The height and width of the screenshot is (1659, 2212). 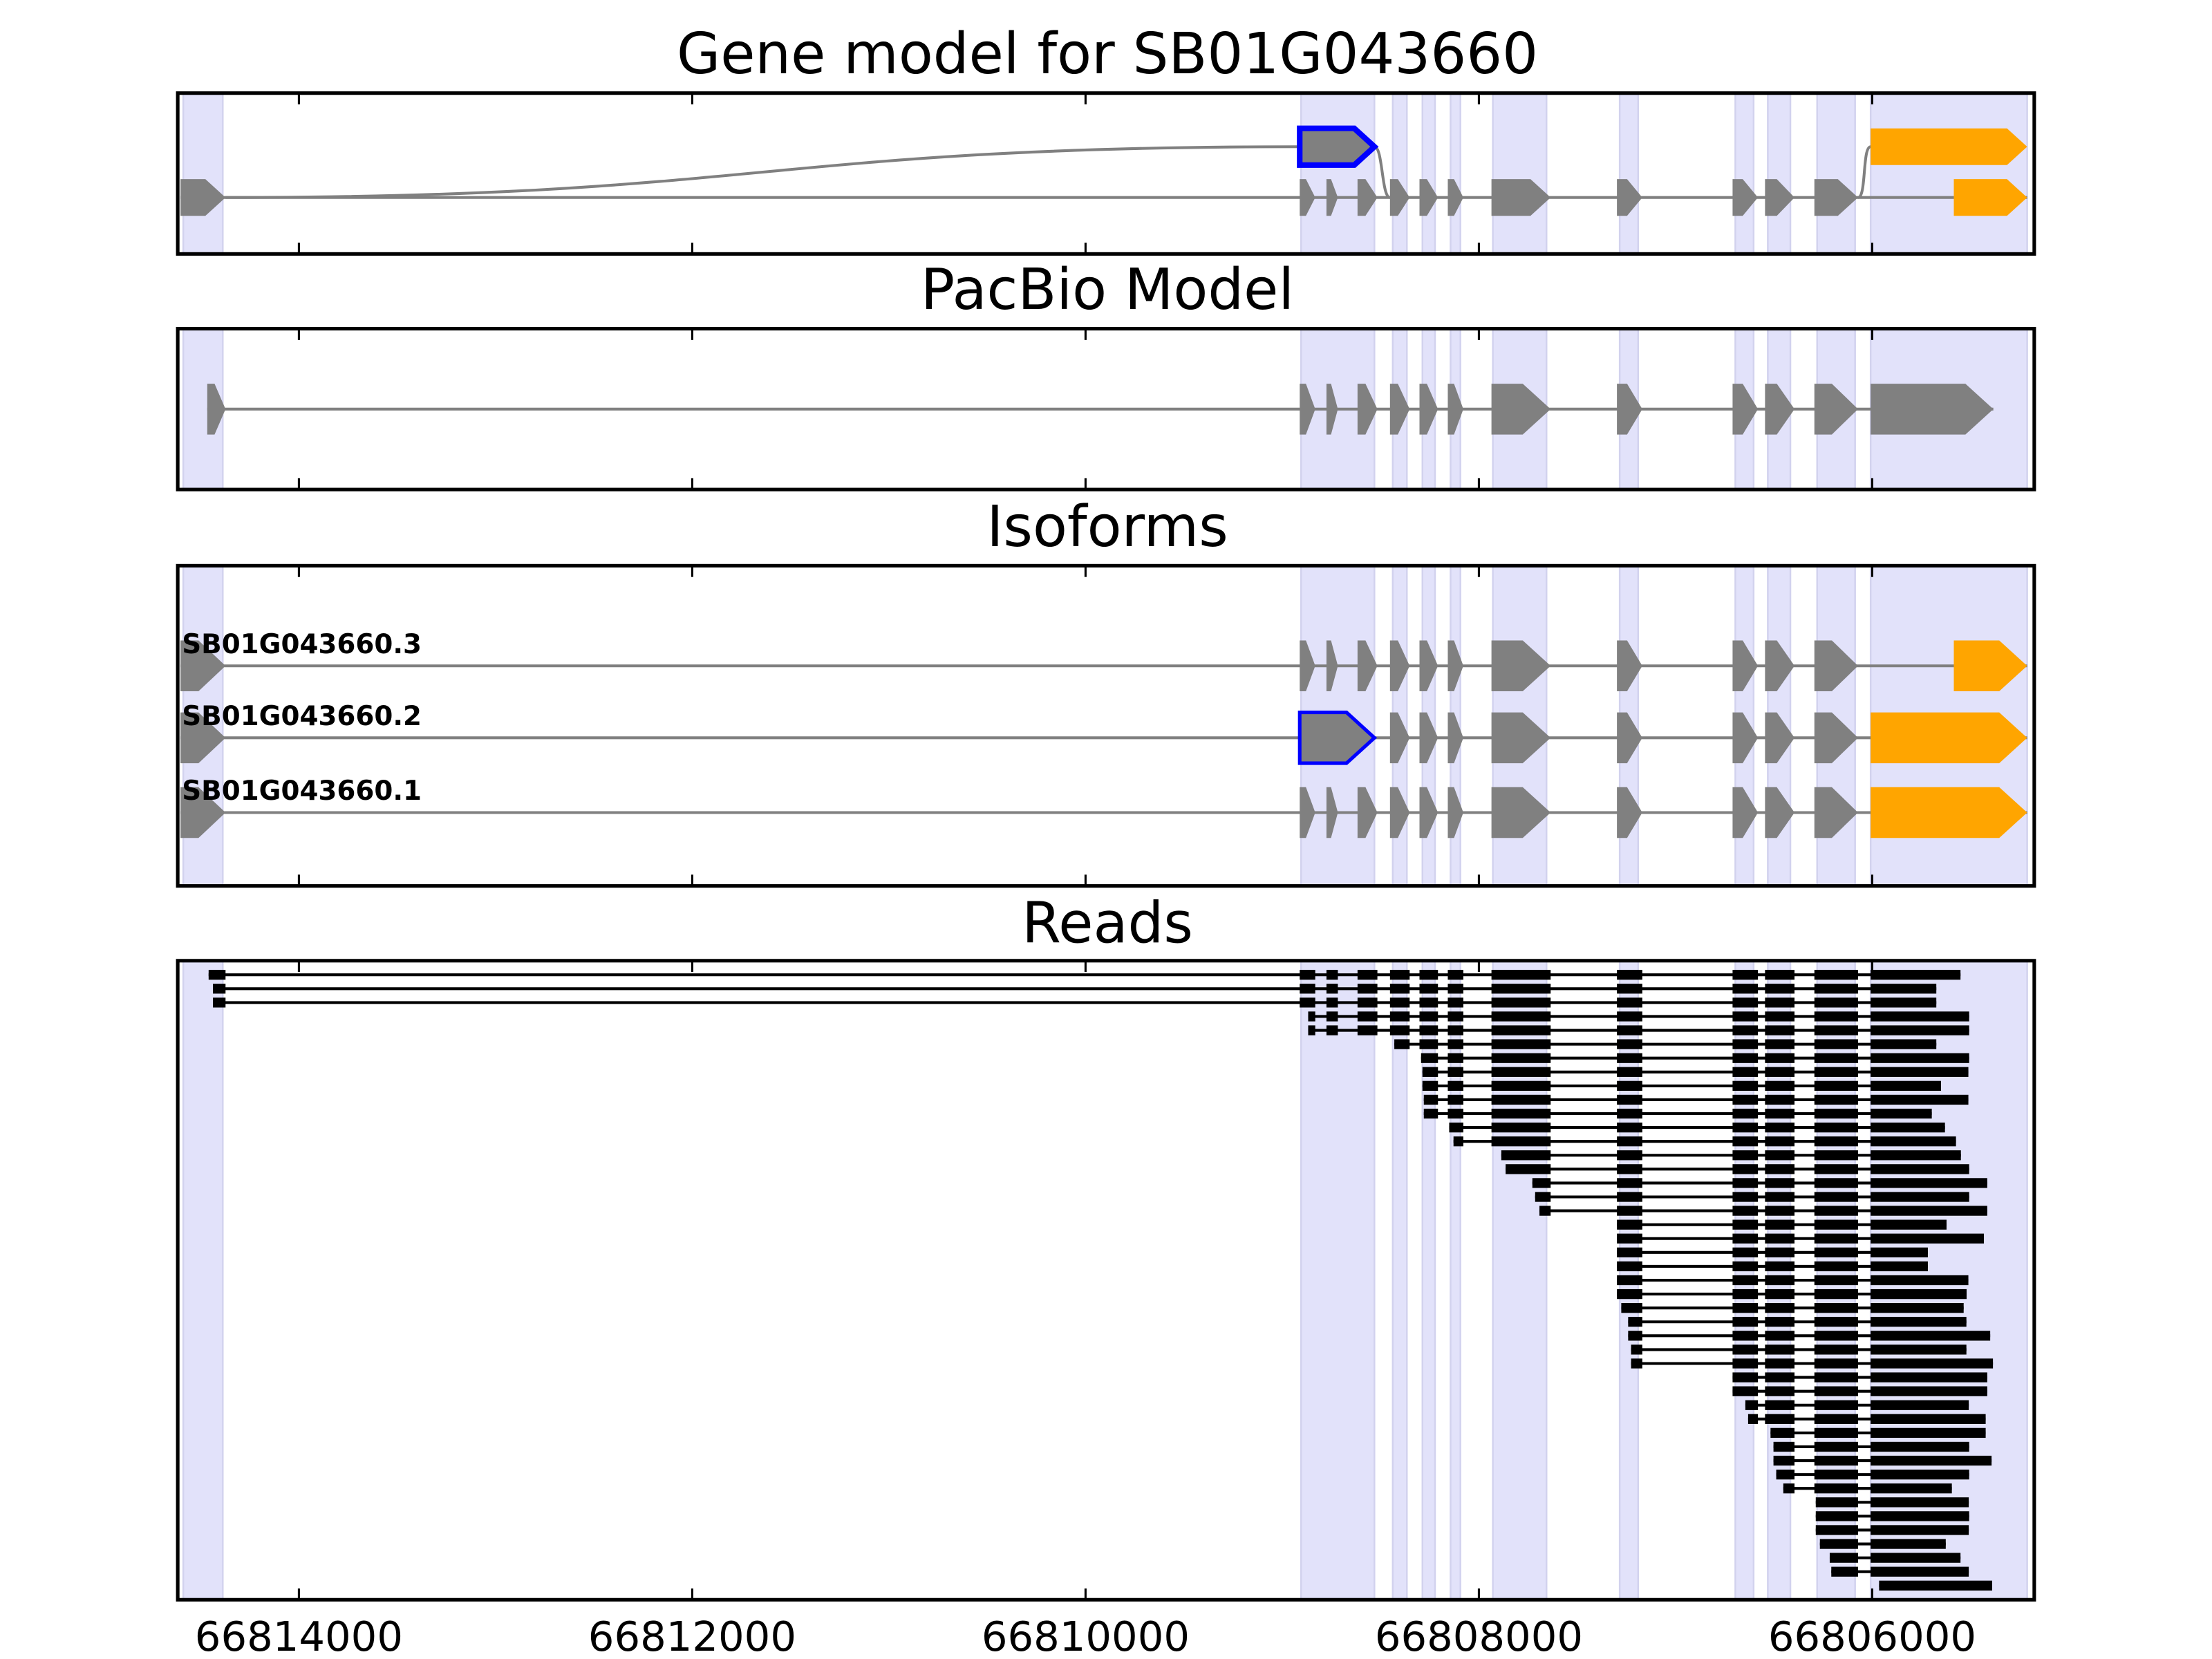 I want to click on gene-model-title: Gene model for SB01G043660, so click(x=1107, y=54).